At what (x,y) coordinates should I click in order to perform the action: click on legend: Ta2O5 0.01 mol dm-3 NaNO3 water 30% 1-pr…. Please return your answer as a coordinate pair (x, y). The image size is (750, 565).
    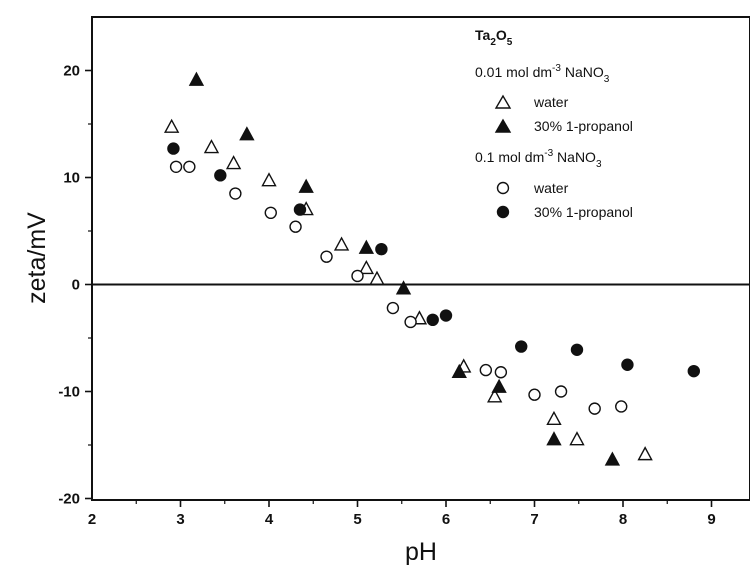
    Looking at the image, I should click on (554, 123).